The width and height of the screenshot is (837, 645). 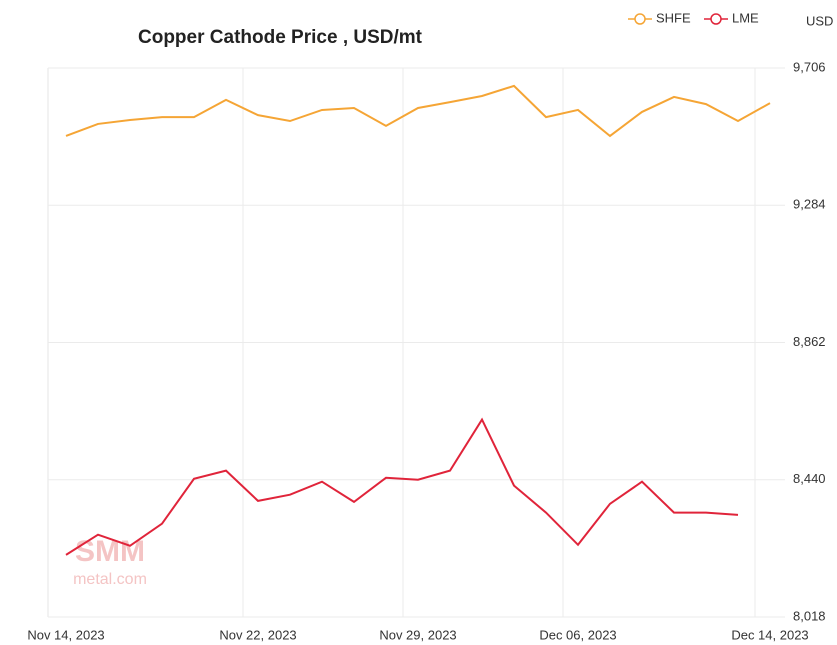 What do you see at coordinates (809, 66) in the screenshot?
I see `y-tick-label: 9,706` at bounding box center [809, 66].